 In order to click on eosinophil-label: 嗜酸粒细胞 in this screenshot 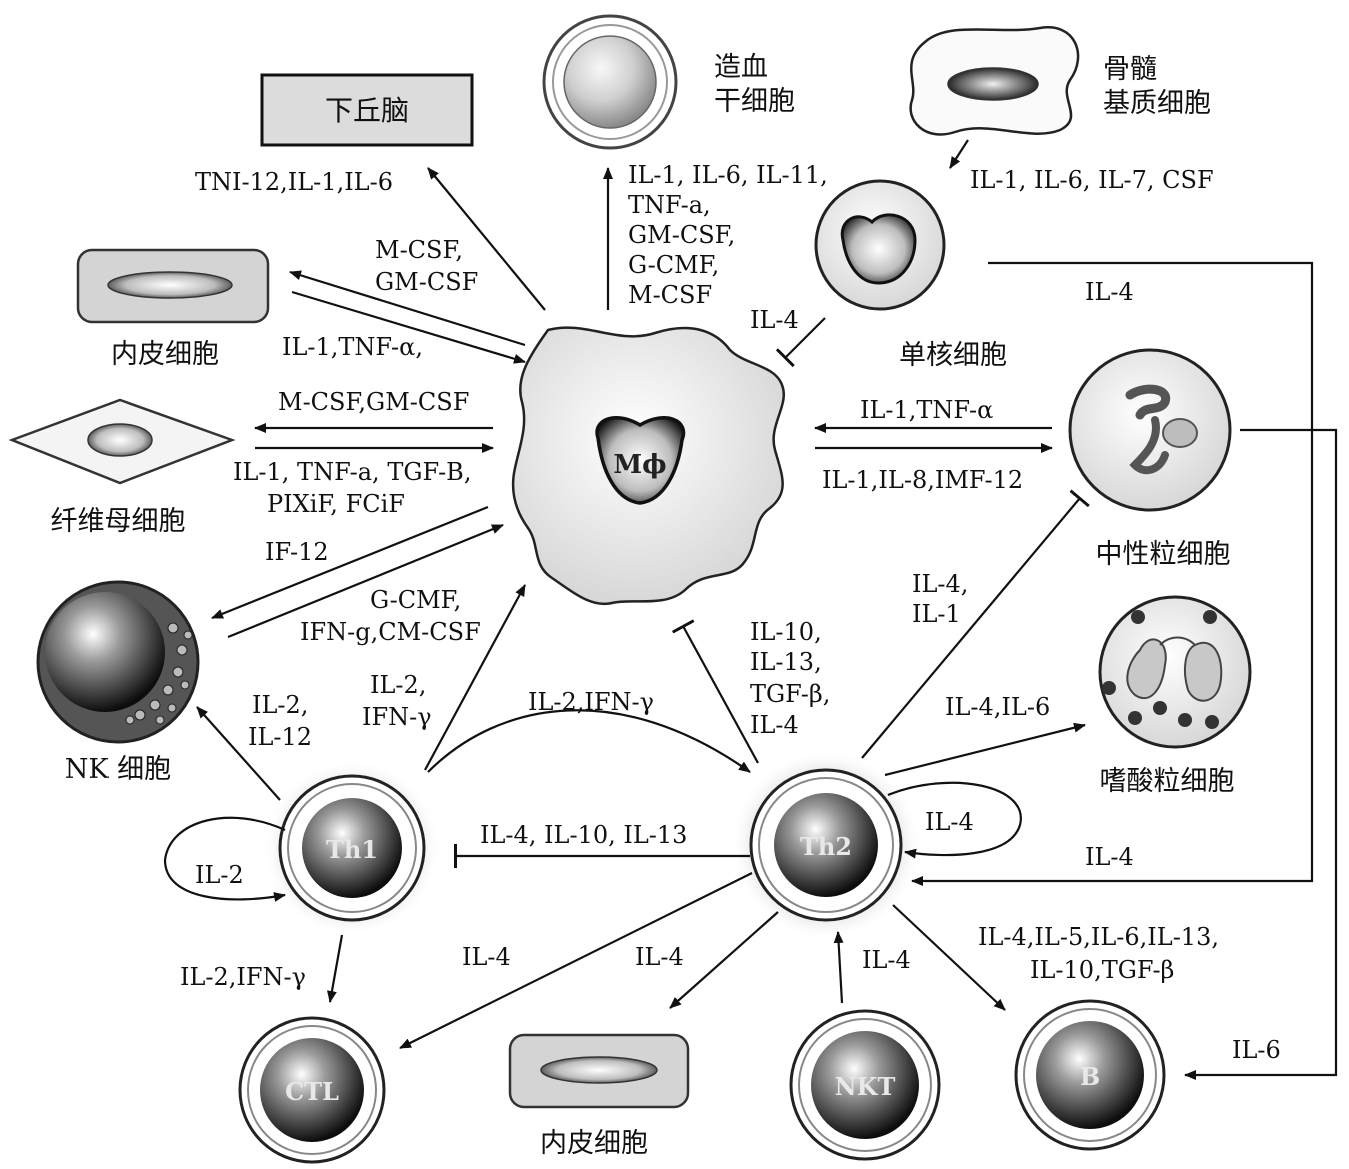, I will do `click(1167, 781)`.